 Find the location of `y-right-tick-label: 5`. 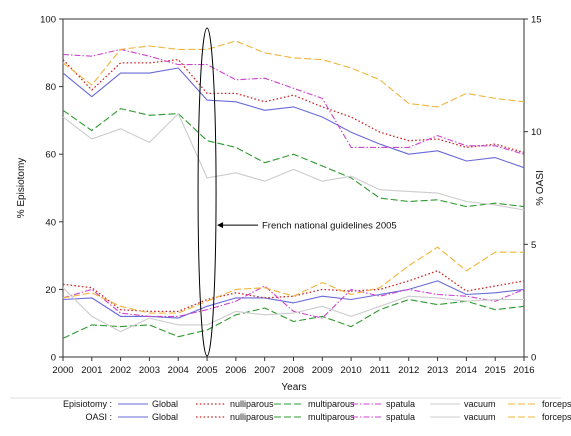

y-right-tick-label: 5 is located at coordinates (533, 245).